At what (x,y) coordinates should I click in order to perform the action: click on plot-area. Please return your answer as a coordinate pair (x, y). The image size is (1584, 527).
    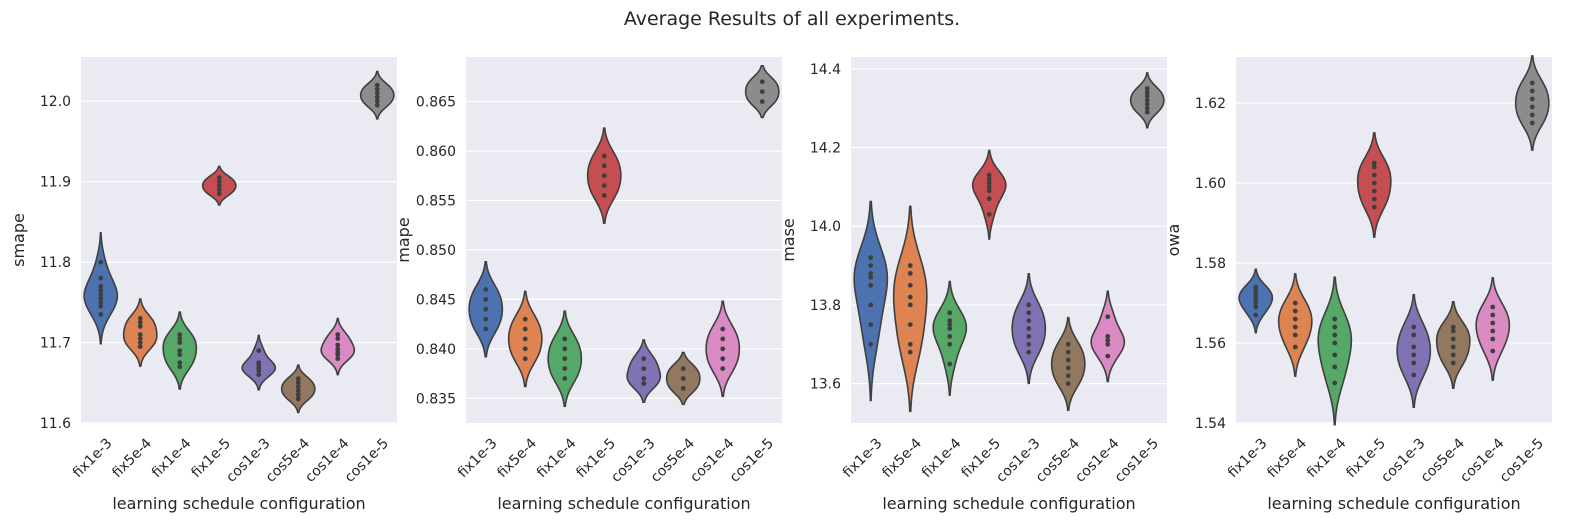
    Looking at the image, I should click on (239, 240).